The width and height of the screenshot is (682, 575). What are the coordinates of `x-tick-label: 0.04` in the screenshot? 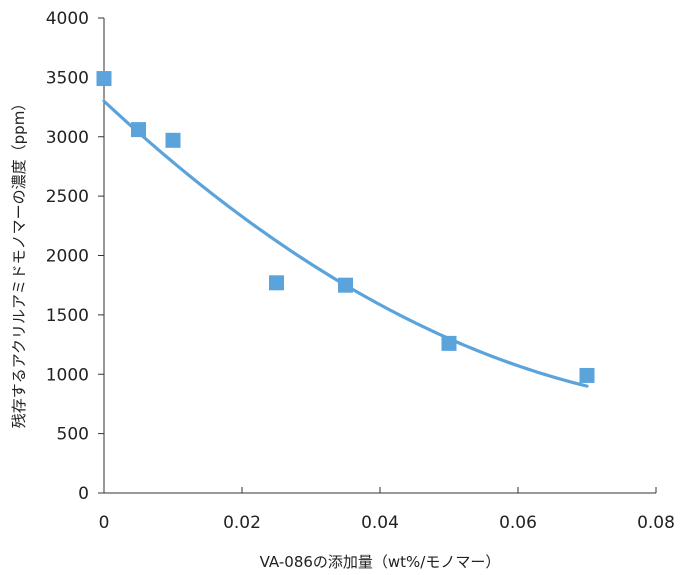 It's located at (380, 523).